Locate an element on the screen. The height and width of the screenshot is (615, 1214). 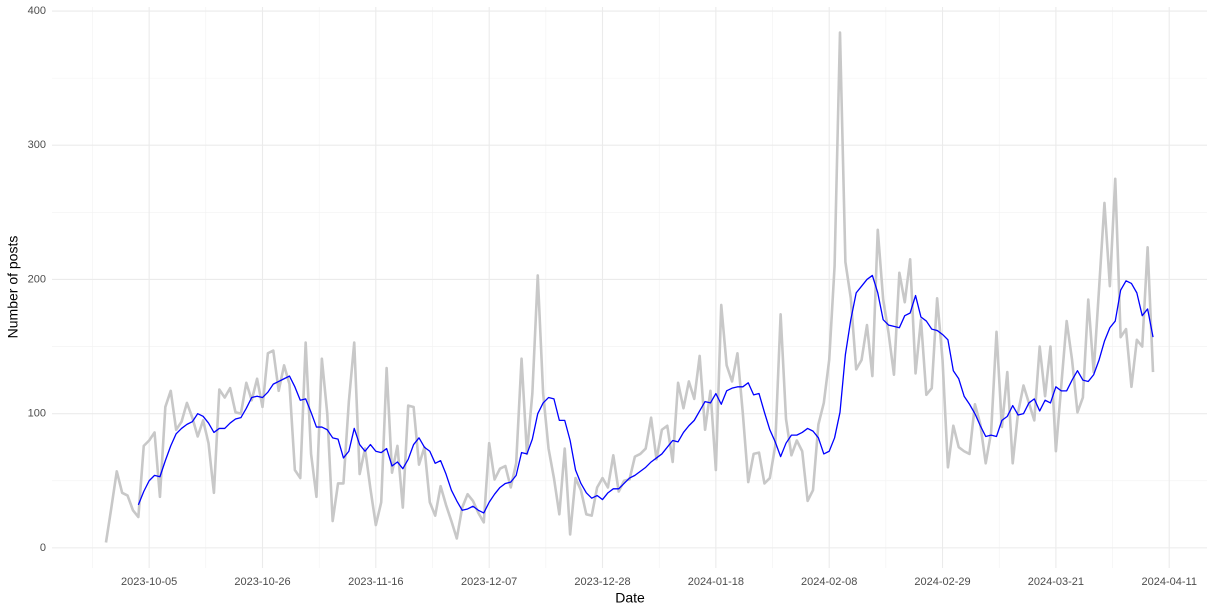
x-tick-label: 2023-12-07 is located at coordinates (489, 582).